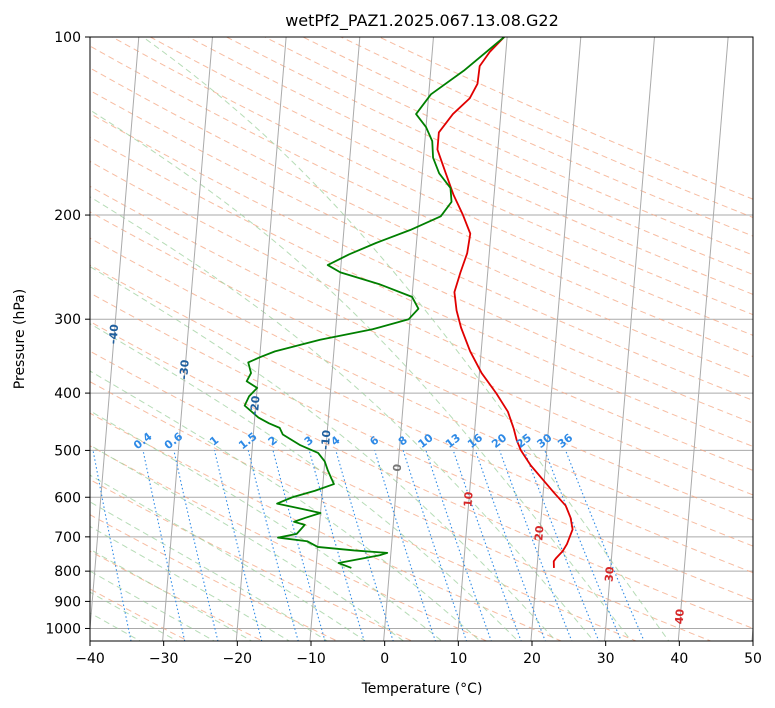 This screenshot has height=708, width=775. What do you see at coordinates (609, 574) in the screenshot?
I see `isotherm-label: 30` at bounding box center [609, 574].